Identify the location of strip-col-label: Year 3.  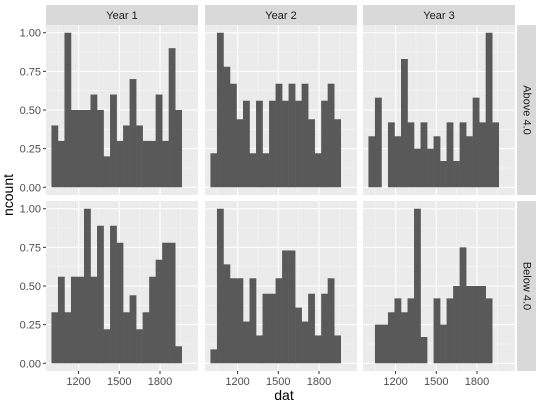
(438, 16).